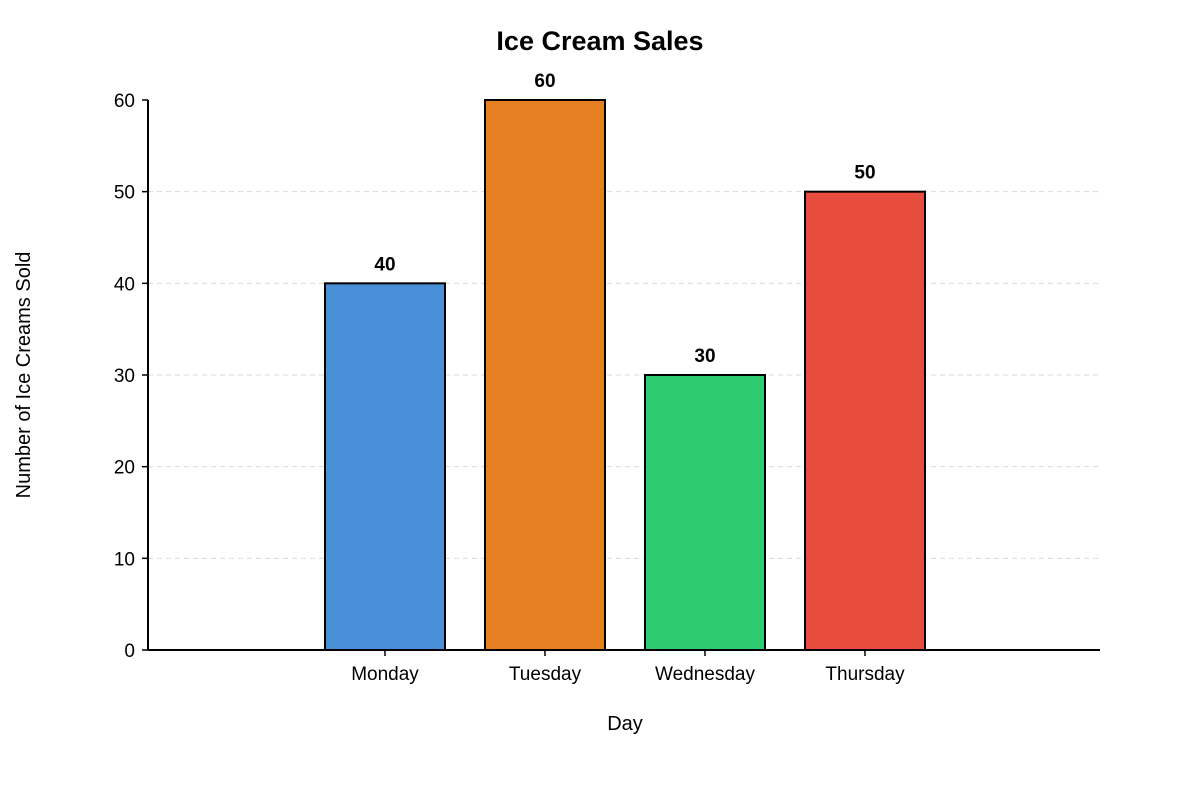 This screenshot has width=1200, height=800. I want to click on y-tick-label: 10, so click(124, 559).